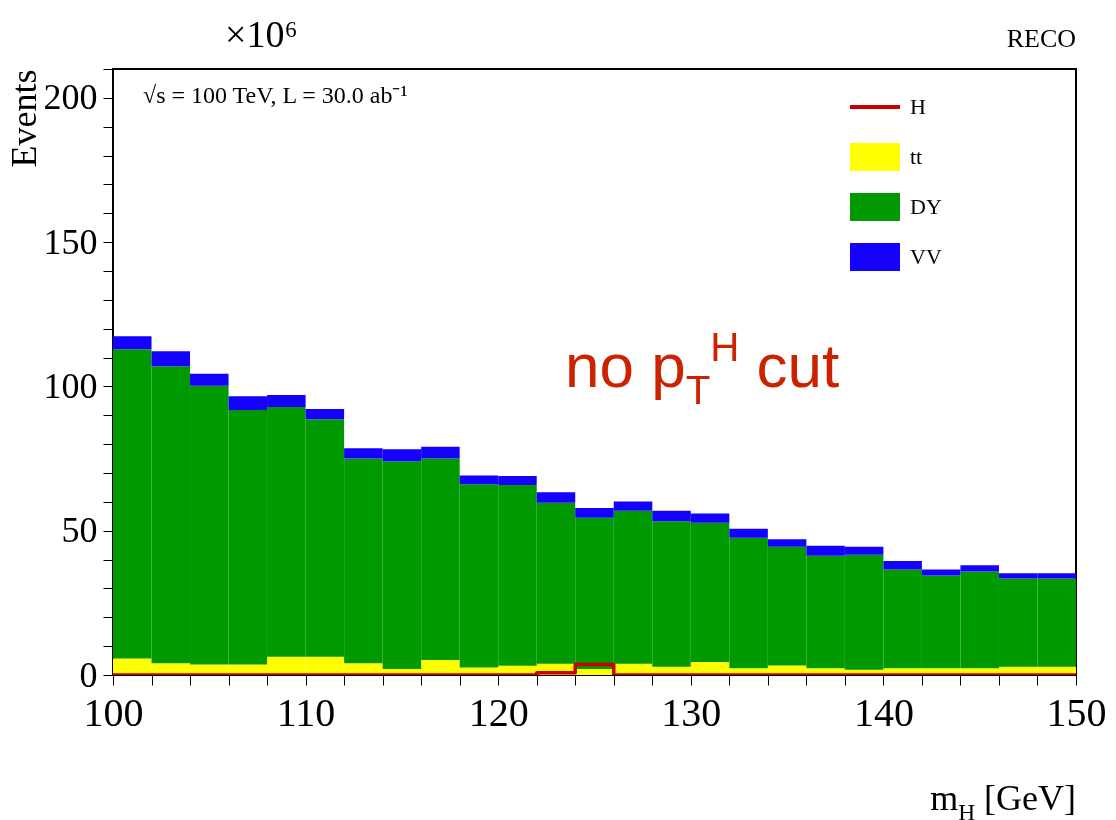 This screenshot has height=820, width=1116. Describe the element at coordinates (498, 712) in the screenshot. I see `x-tick-label: 120` at that location.